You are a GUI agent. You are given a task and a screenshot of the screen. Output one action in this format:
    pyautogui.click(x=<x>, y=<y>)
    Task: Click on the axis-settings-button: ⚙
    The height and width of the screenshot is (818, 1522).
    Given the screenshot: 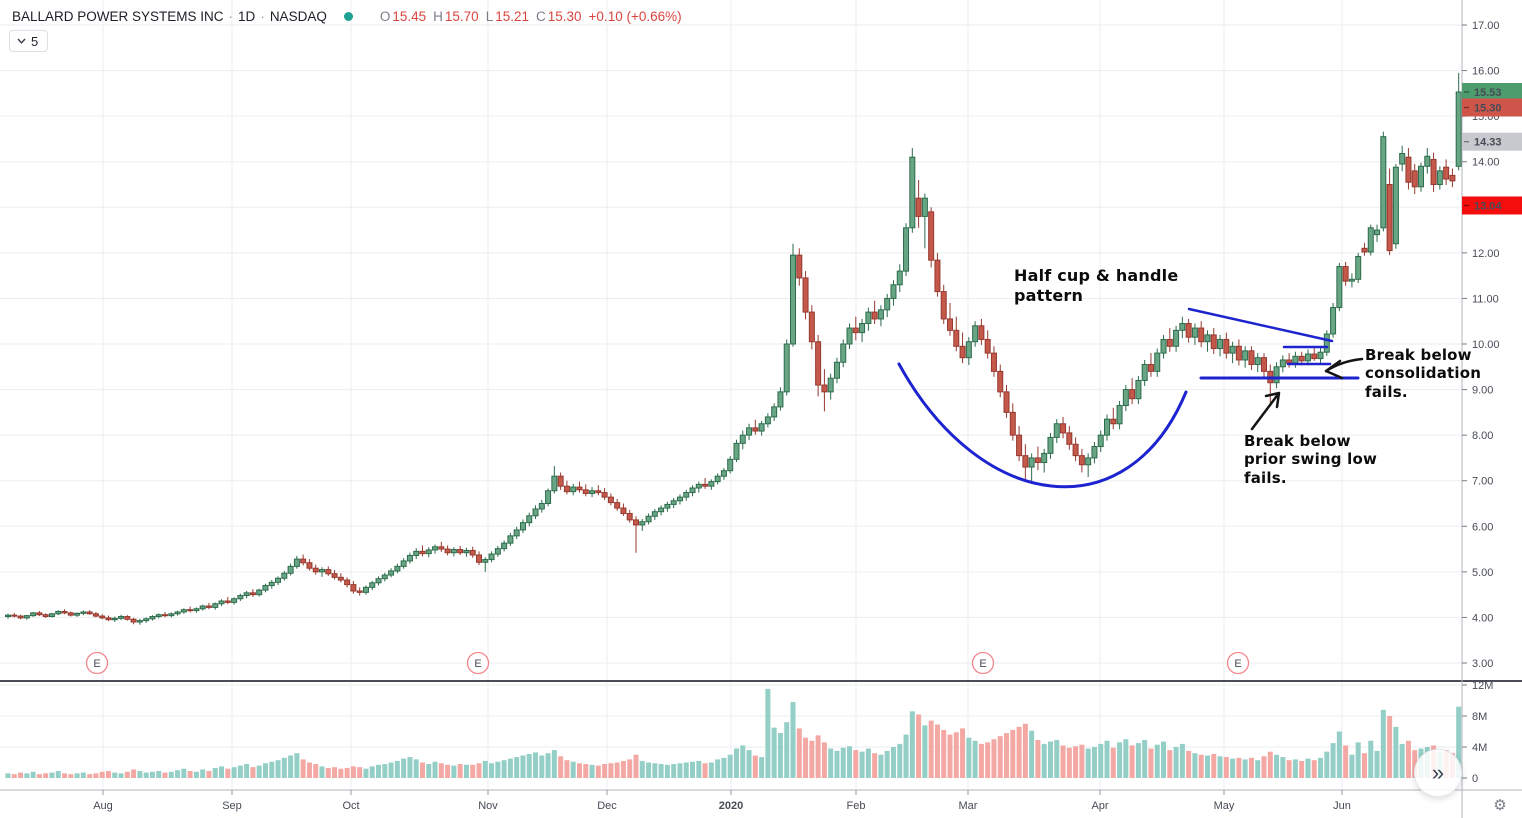 What is the action you would take?
    pyautogui.click(x=1500, y=805)
    